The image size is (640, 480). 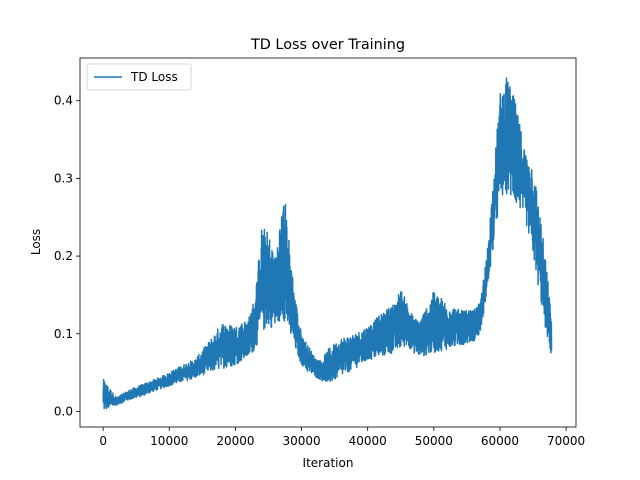 What do you see at coordinates (103, 441) in the screenshot?
I see `x-tick-label: 0` at bounding box center [103, 441].